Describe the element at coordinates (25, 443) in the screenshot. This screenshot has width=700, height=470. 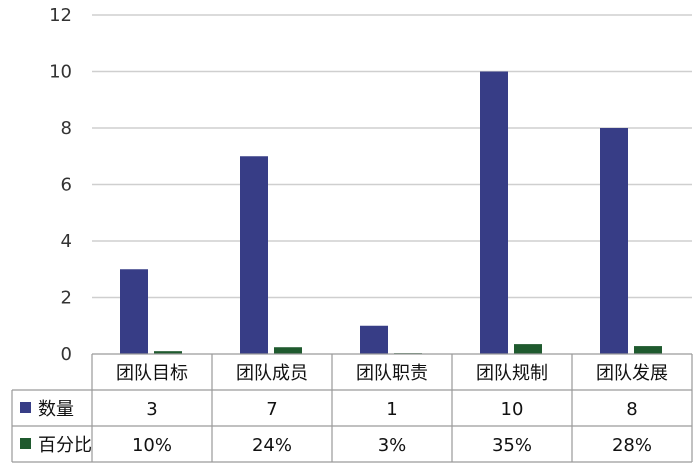
I see `legend-key-百分比` at that location.